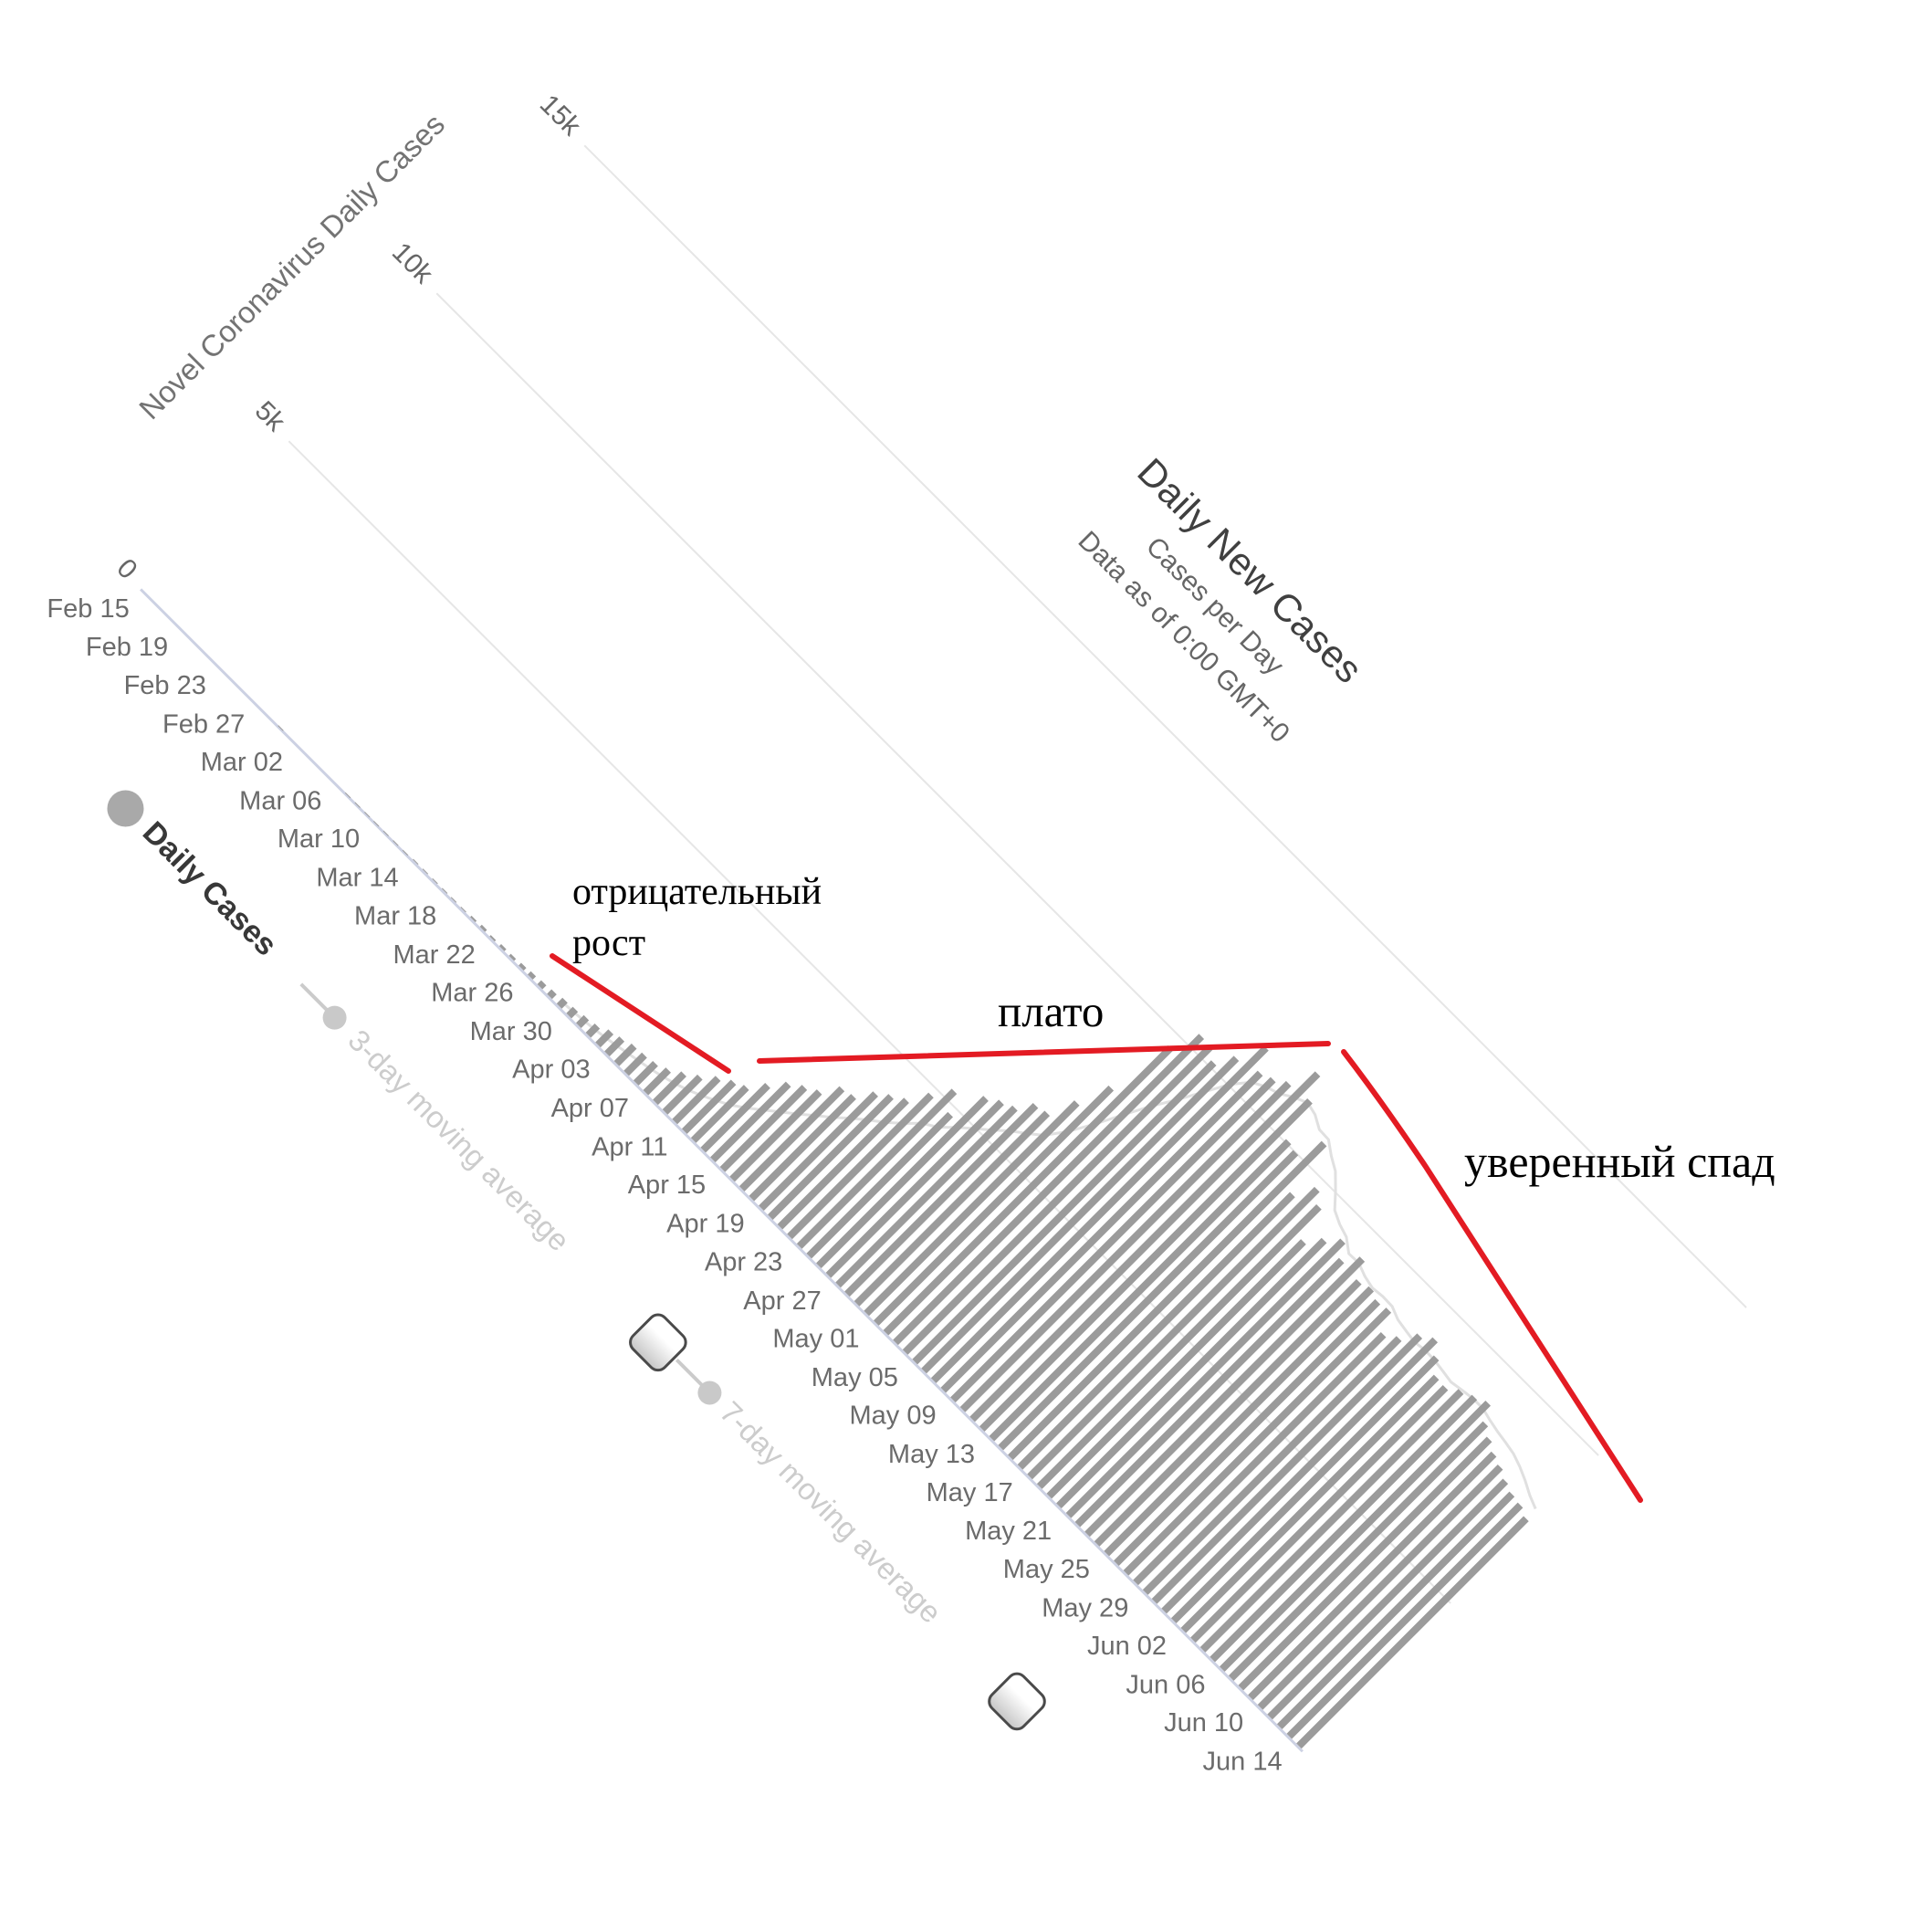 The height and width of the screenshot is (1932, 1906). I want to click on x-tick-label: Mar 06, so click(280, 801).